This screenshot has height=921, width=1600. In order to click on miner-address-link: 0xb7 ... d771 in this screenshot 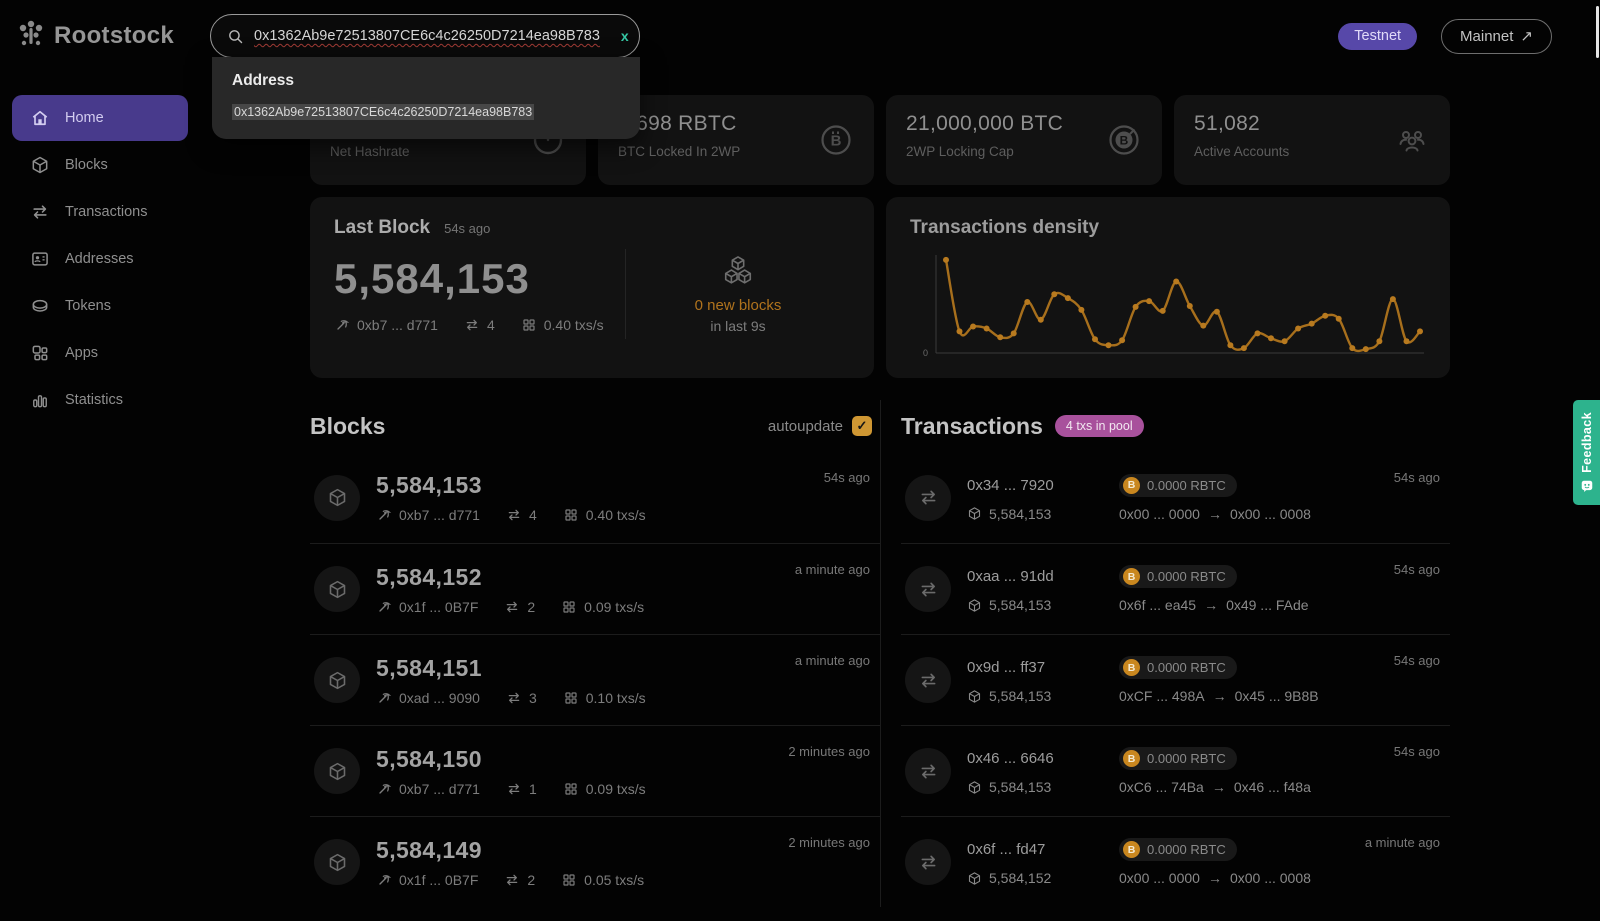, I will do `click(397, 325)`.